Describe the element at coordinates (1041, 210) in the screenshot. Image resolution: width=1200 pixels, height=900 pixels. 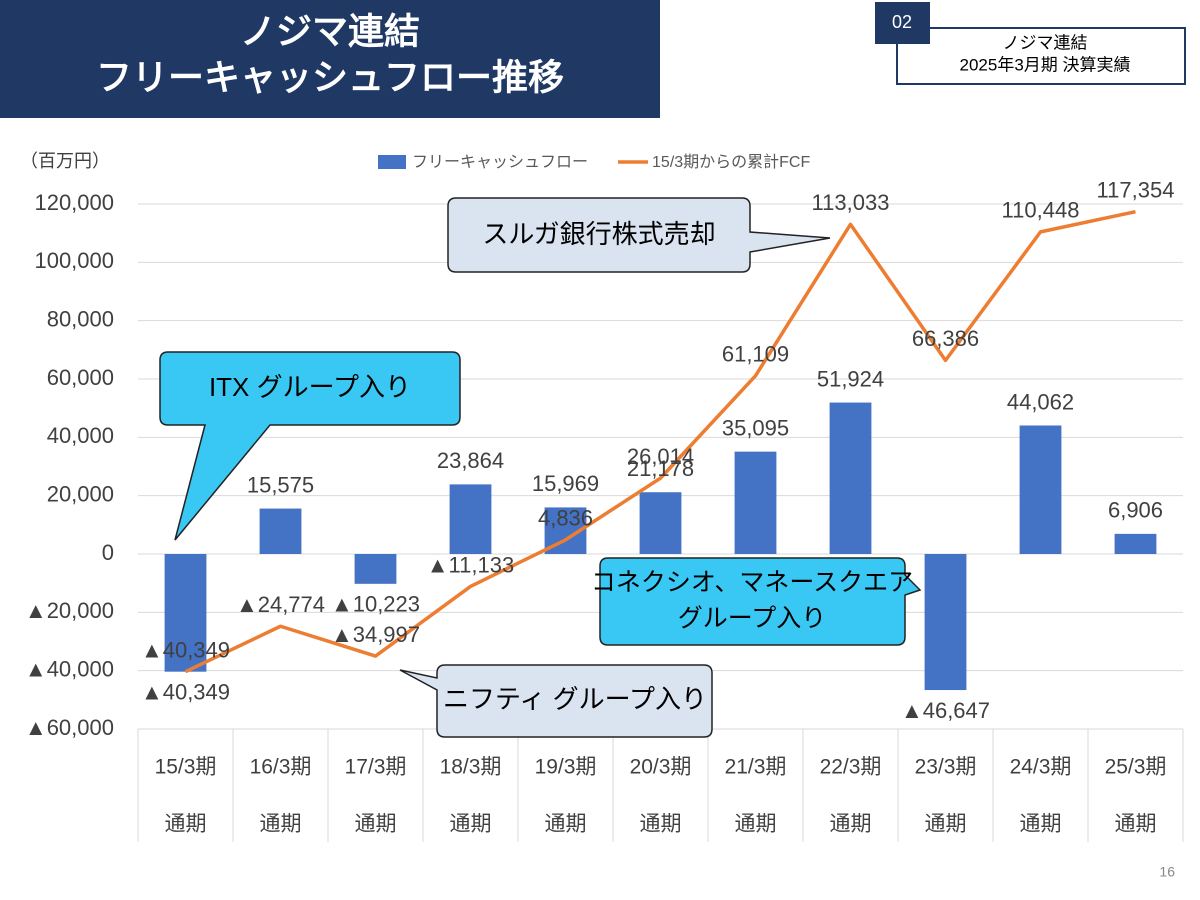
I see `line-value-label: 110,448` at that location.